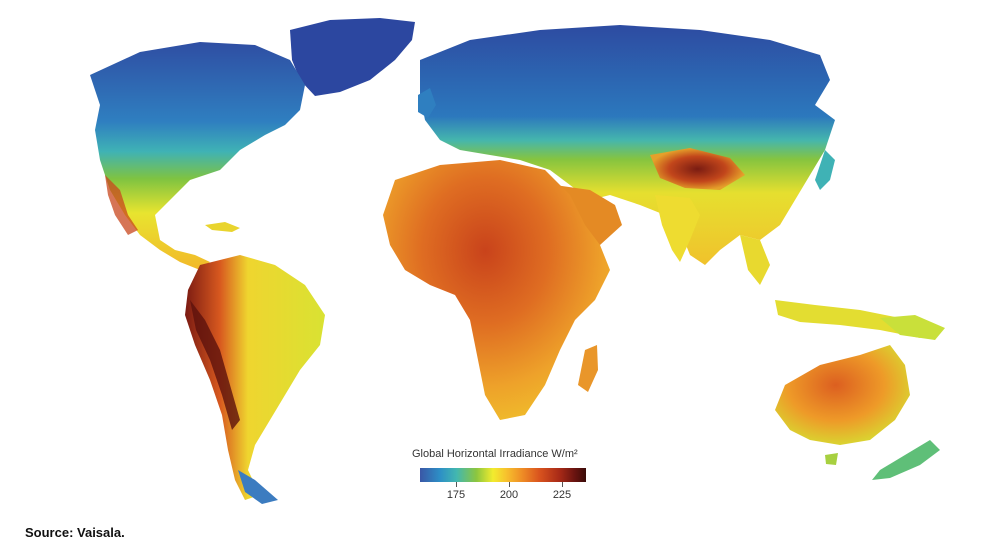 The image size is (1000, 552). I want to click on new-guinea, so click(912, 327).